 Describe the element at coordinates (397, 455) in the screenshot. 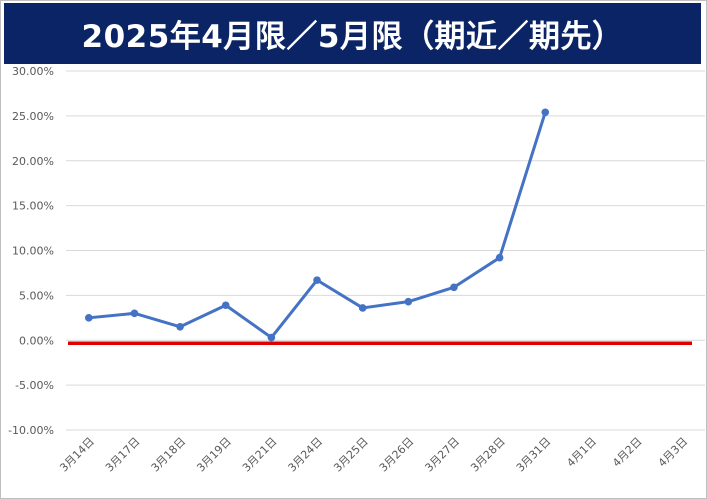

I see `x-tick-label: 3月26日` at that location.